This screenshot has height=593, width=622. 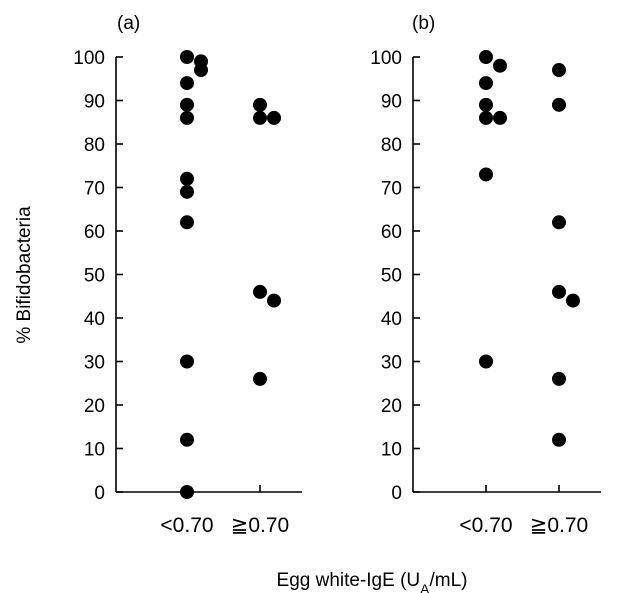 What do you see at coordinates (448, 580) in the screenshot?
I see `x-axis-title-suffix: /mL)` at bounding box center [448, 580].